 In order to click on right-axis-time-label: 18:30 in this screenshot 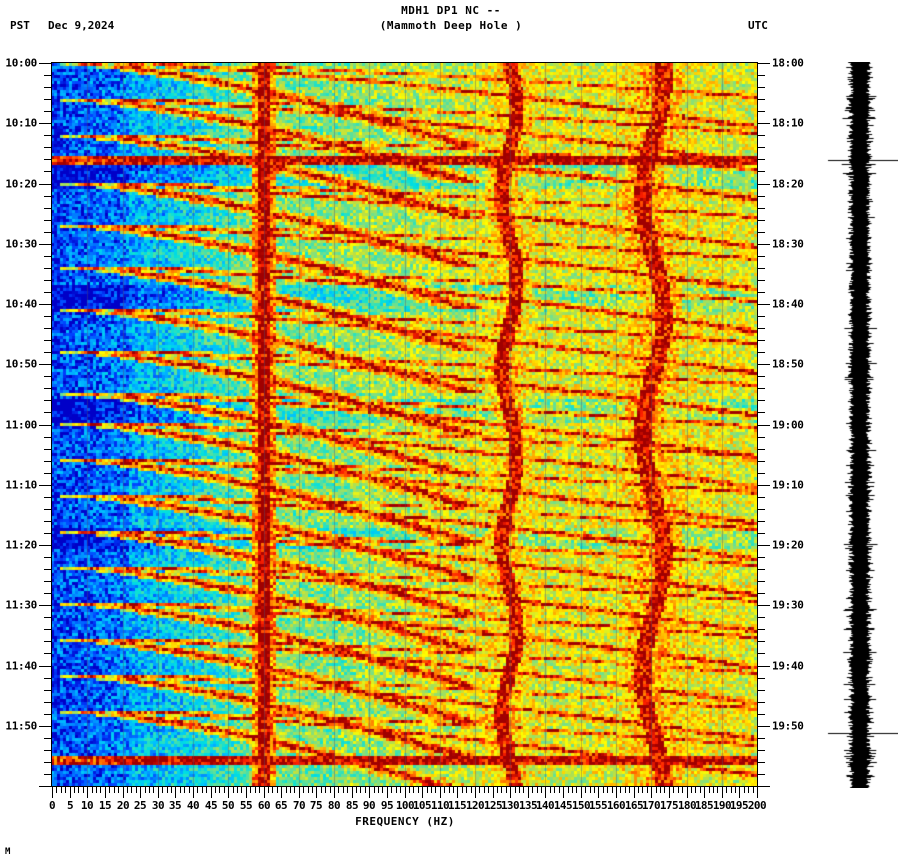, I will do `click(788, 244)`.